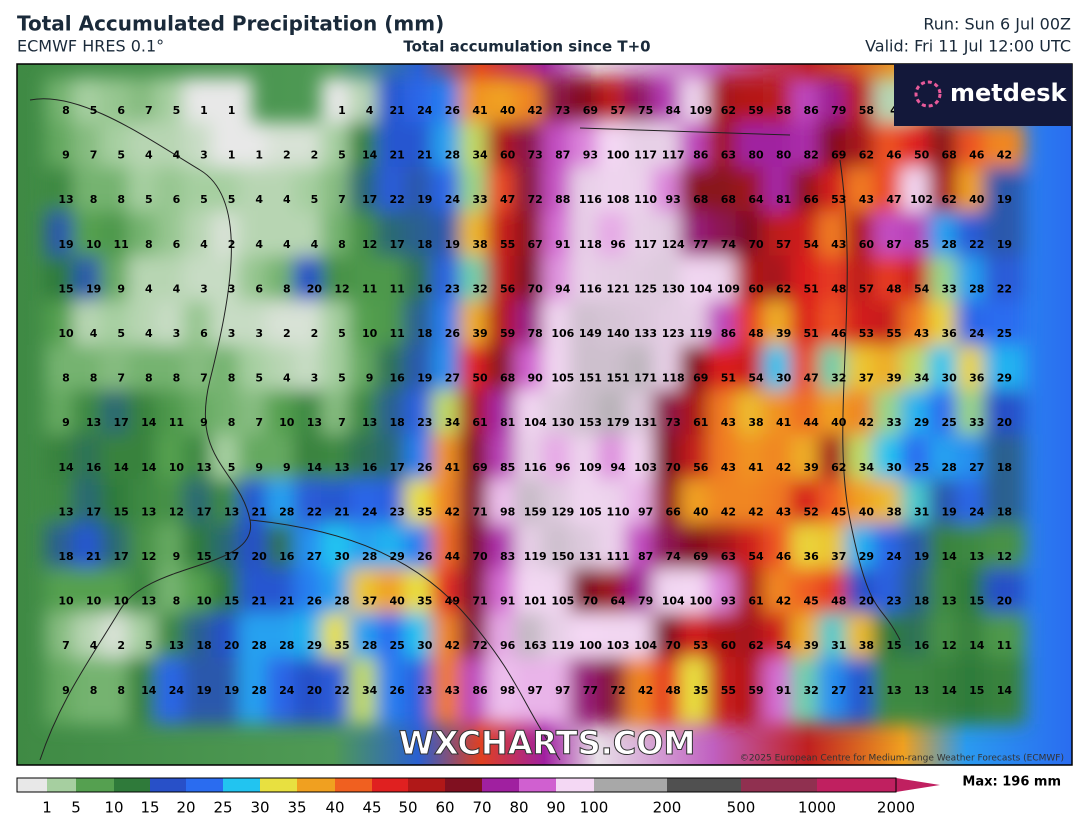  Describe the element at coordinates (784, 645) in the screenshot. I see `value-label: 54` at that location.